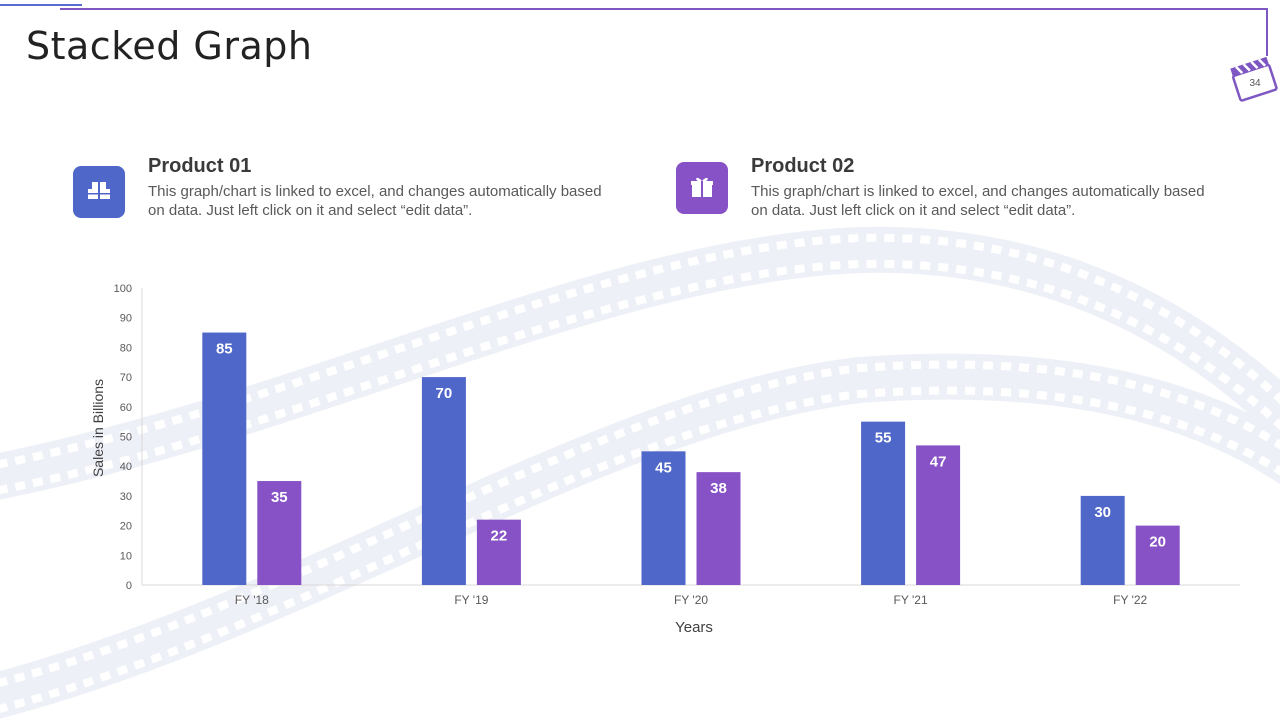  What do you see at coordinates (123, 289) in the screenshot?
I see `y-tick-label: 100` at bounding box center [123, 289].